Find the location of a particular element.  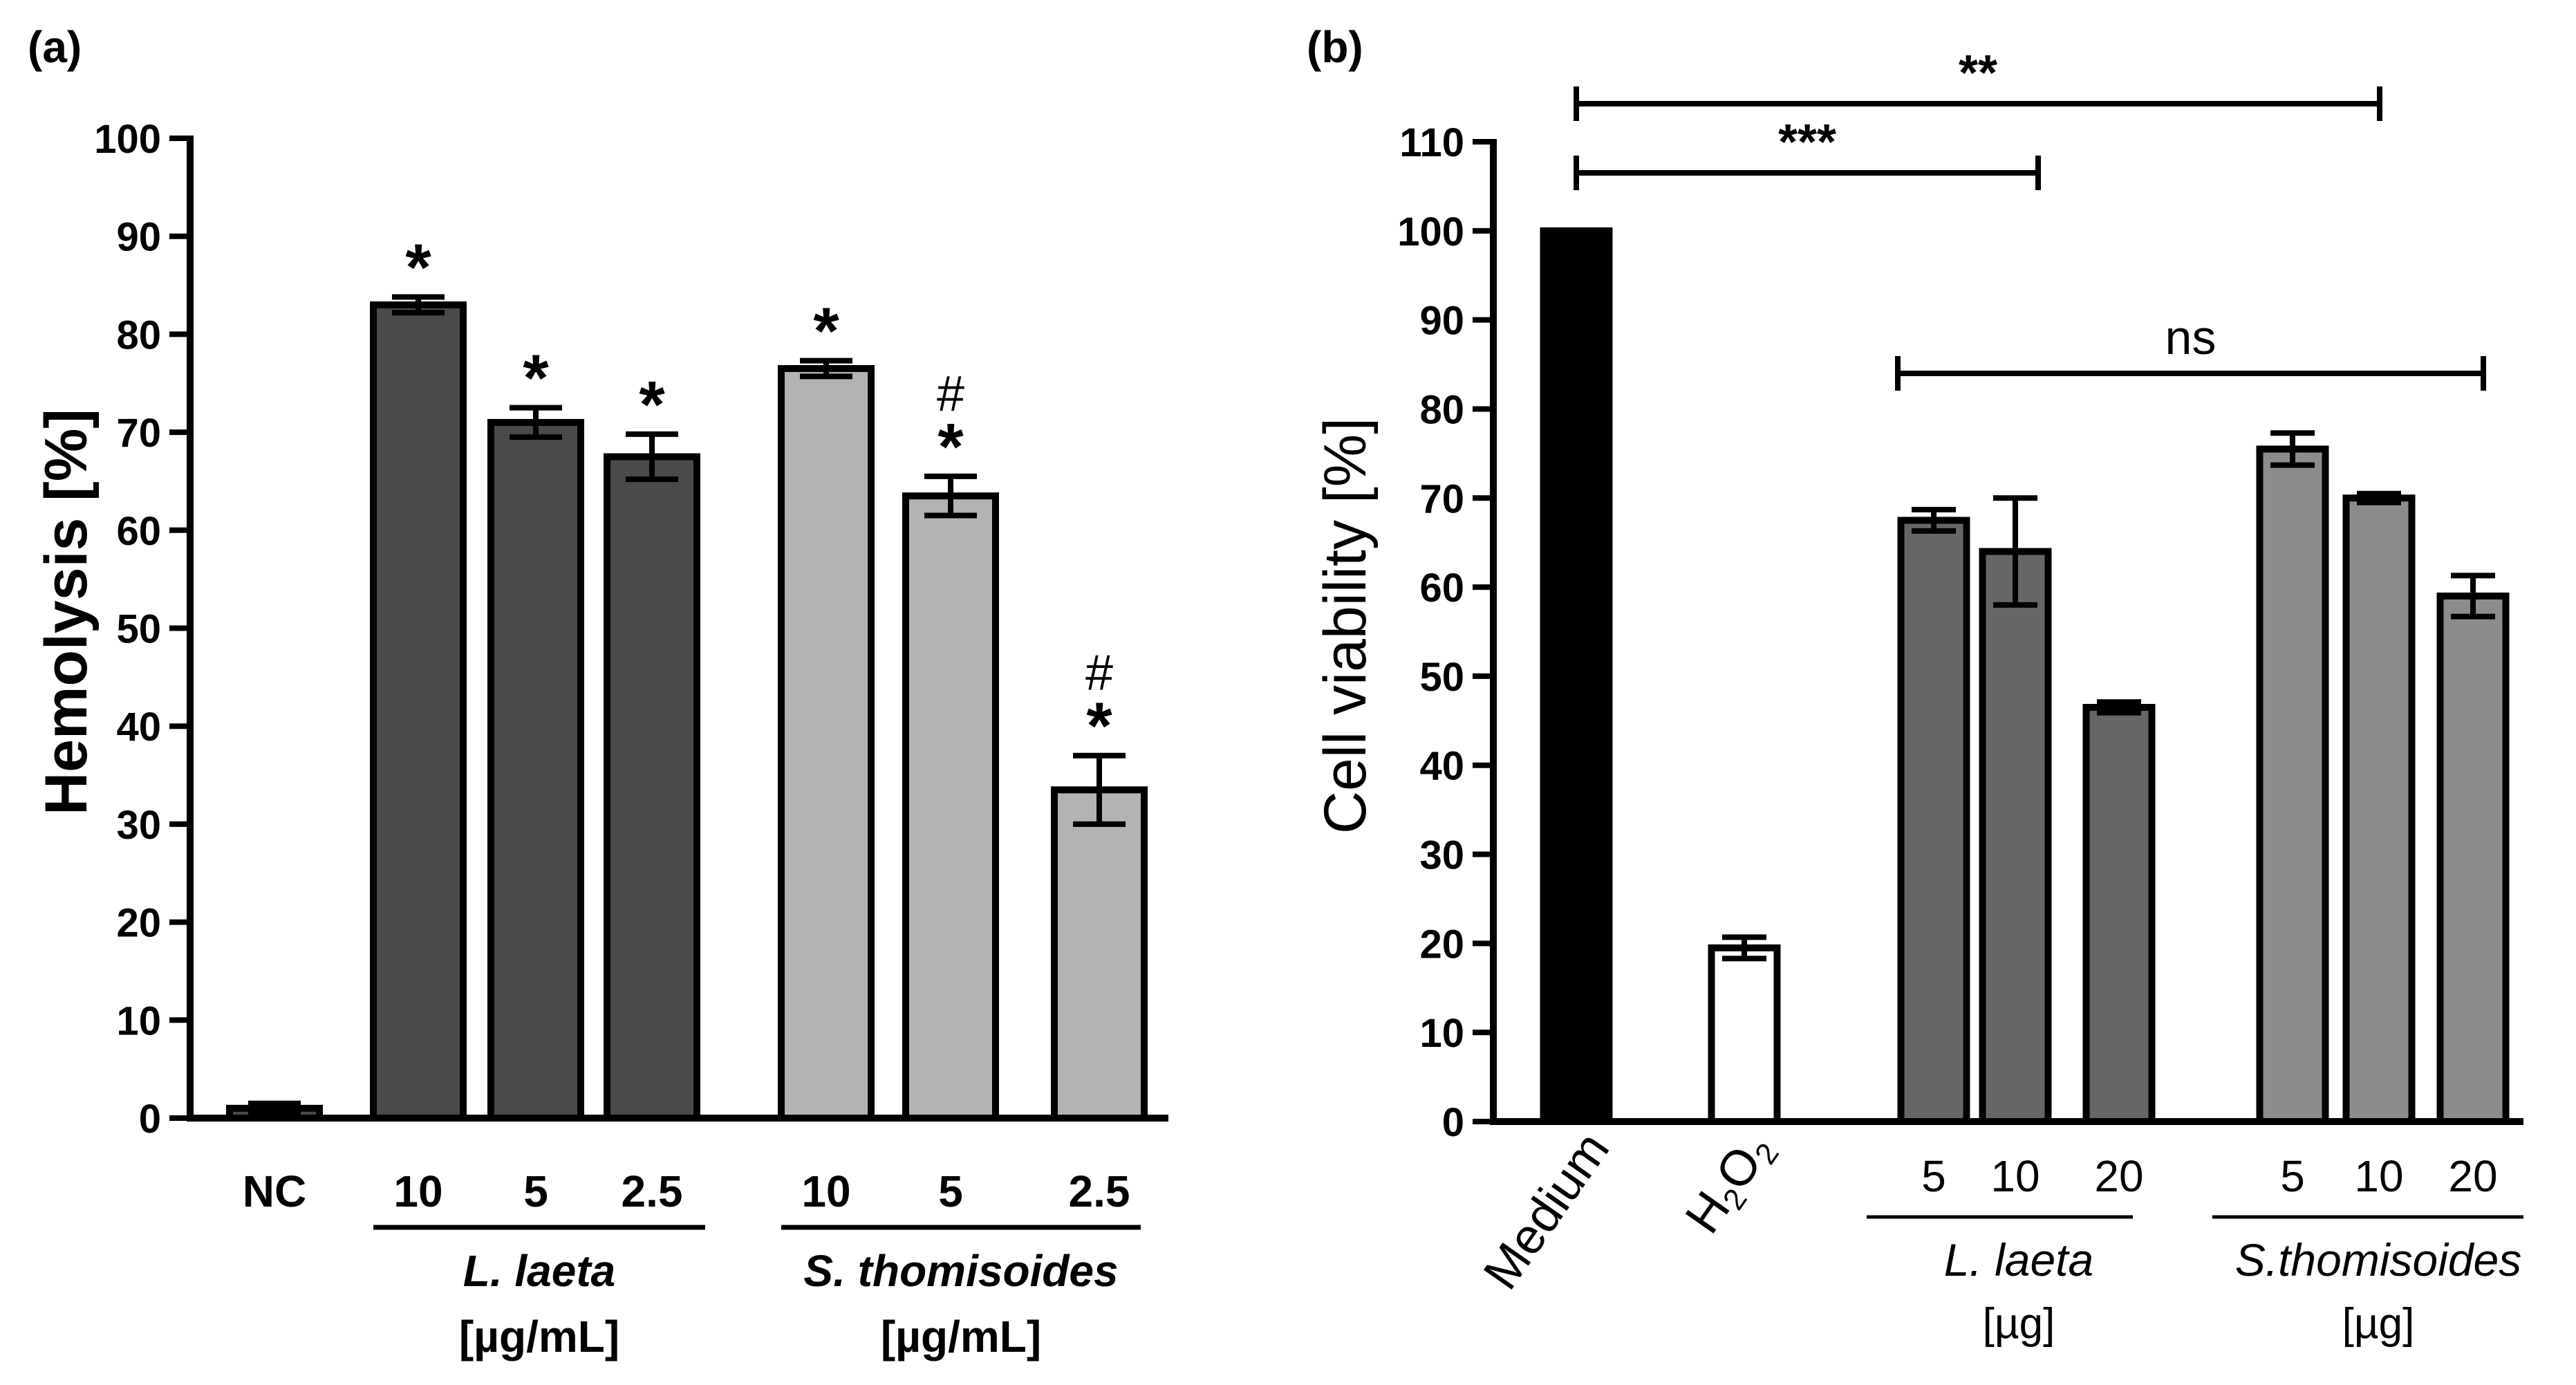

panel-b-ylabel: Cell viability [%] is located at coordinates (1345, 626).